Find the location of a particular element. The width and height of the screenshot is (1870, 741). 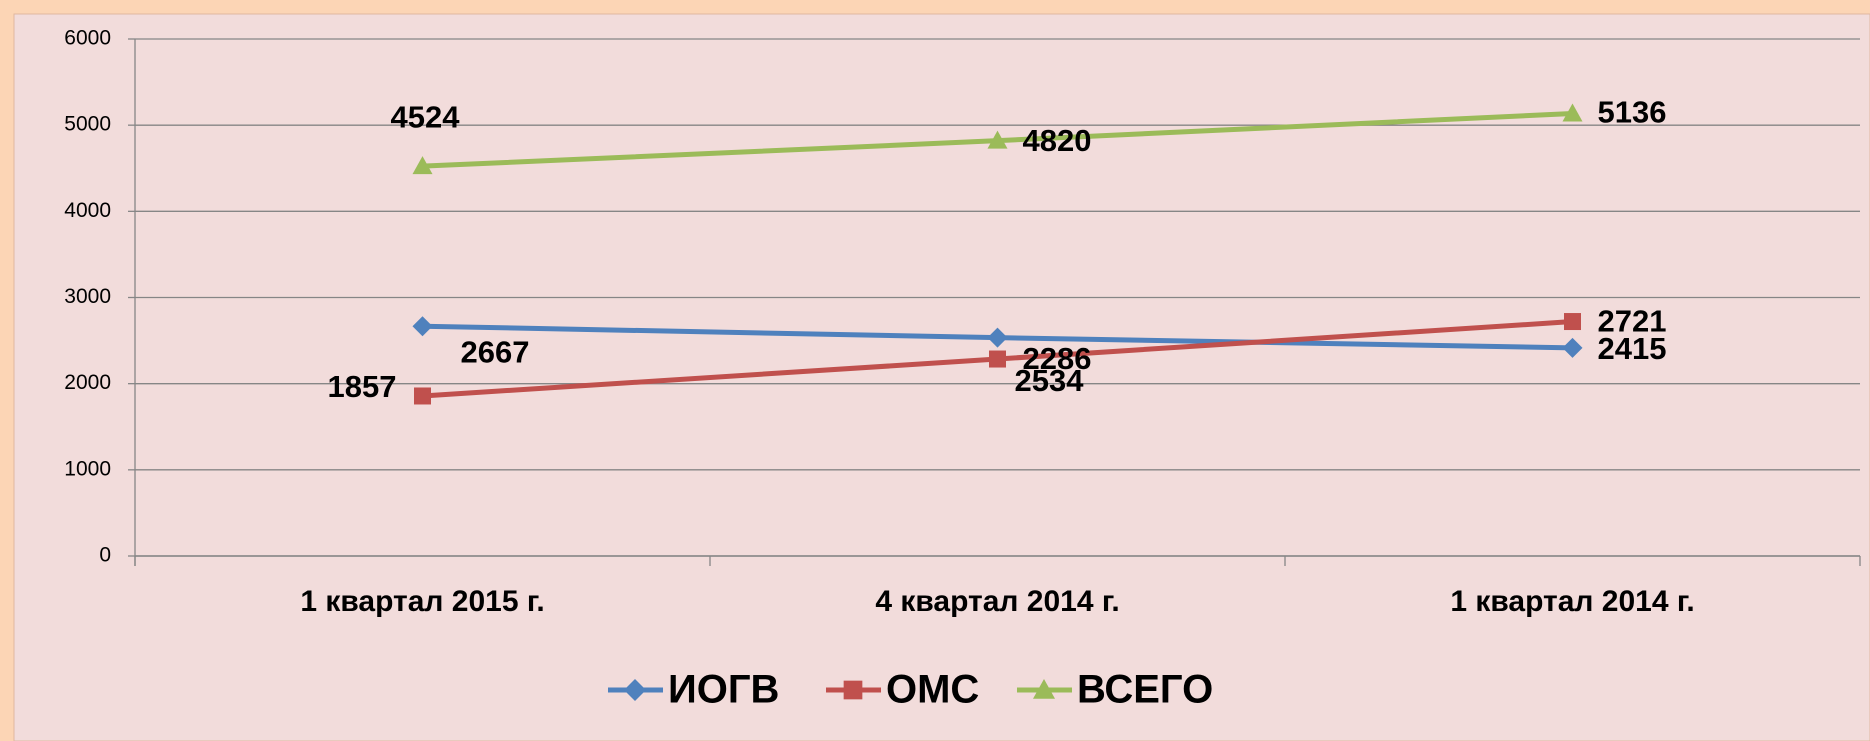

data-label: 1857 is located at coordinates (362, 386).